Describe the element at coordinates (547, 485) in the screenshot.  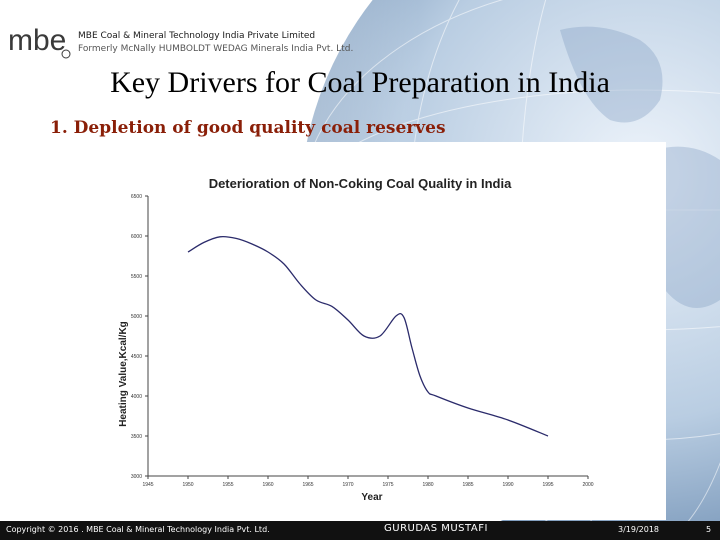
I see `x-tick-label: 1995` at that location.